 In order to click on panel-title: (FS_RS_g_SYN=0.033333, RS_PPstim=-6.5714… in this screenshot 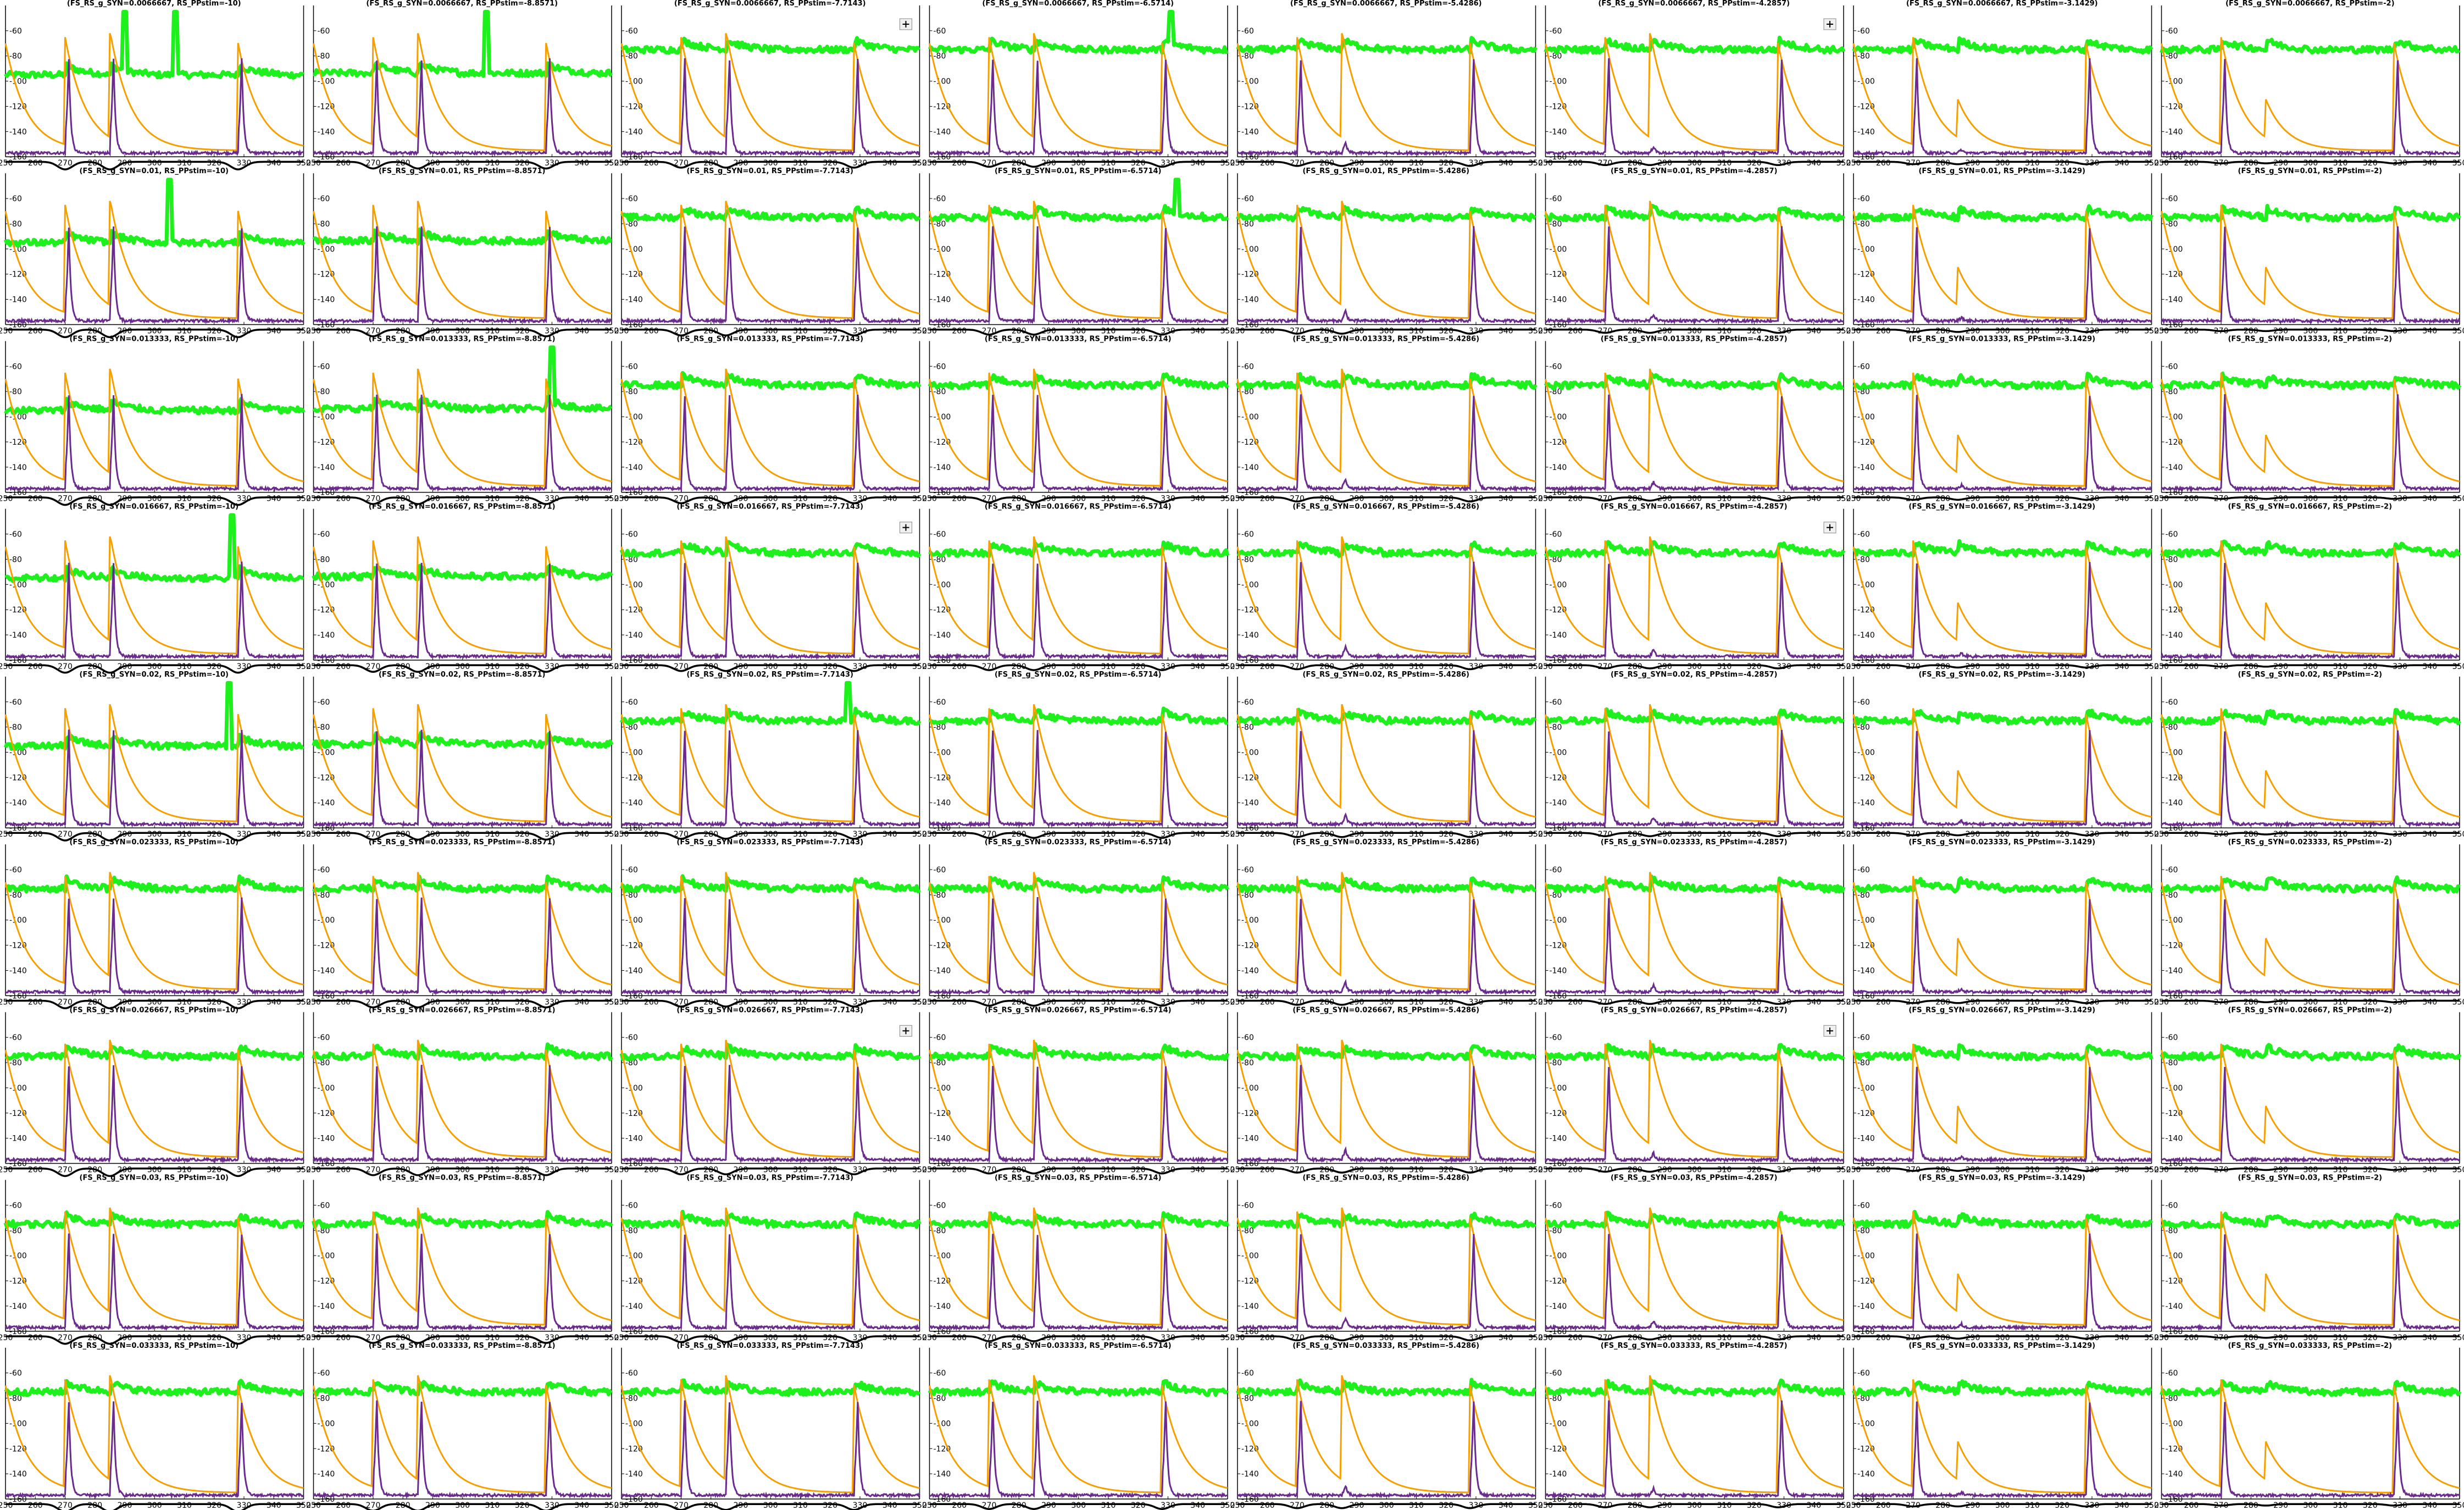, I will do `click(1078, 1346)`.